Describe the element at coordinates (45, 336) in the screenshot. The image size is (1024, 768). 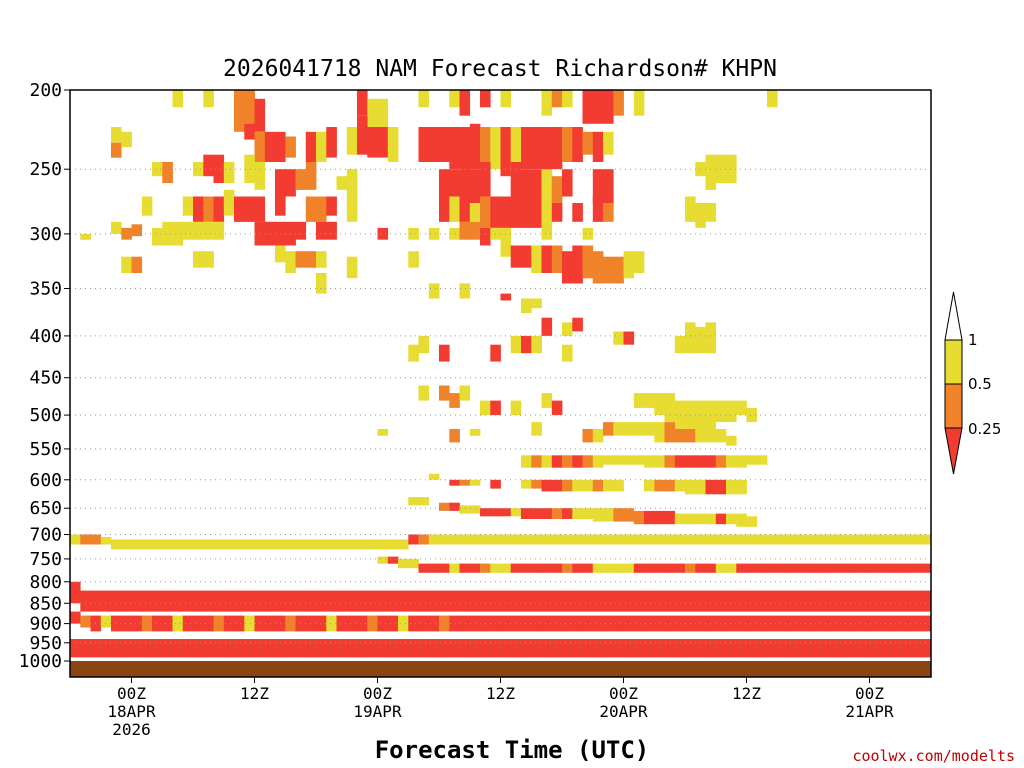
I see `ytick-label-400: 400` at that location.